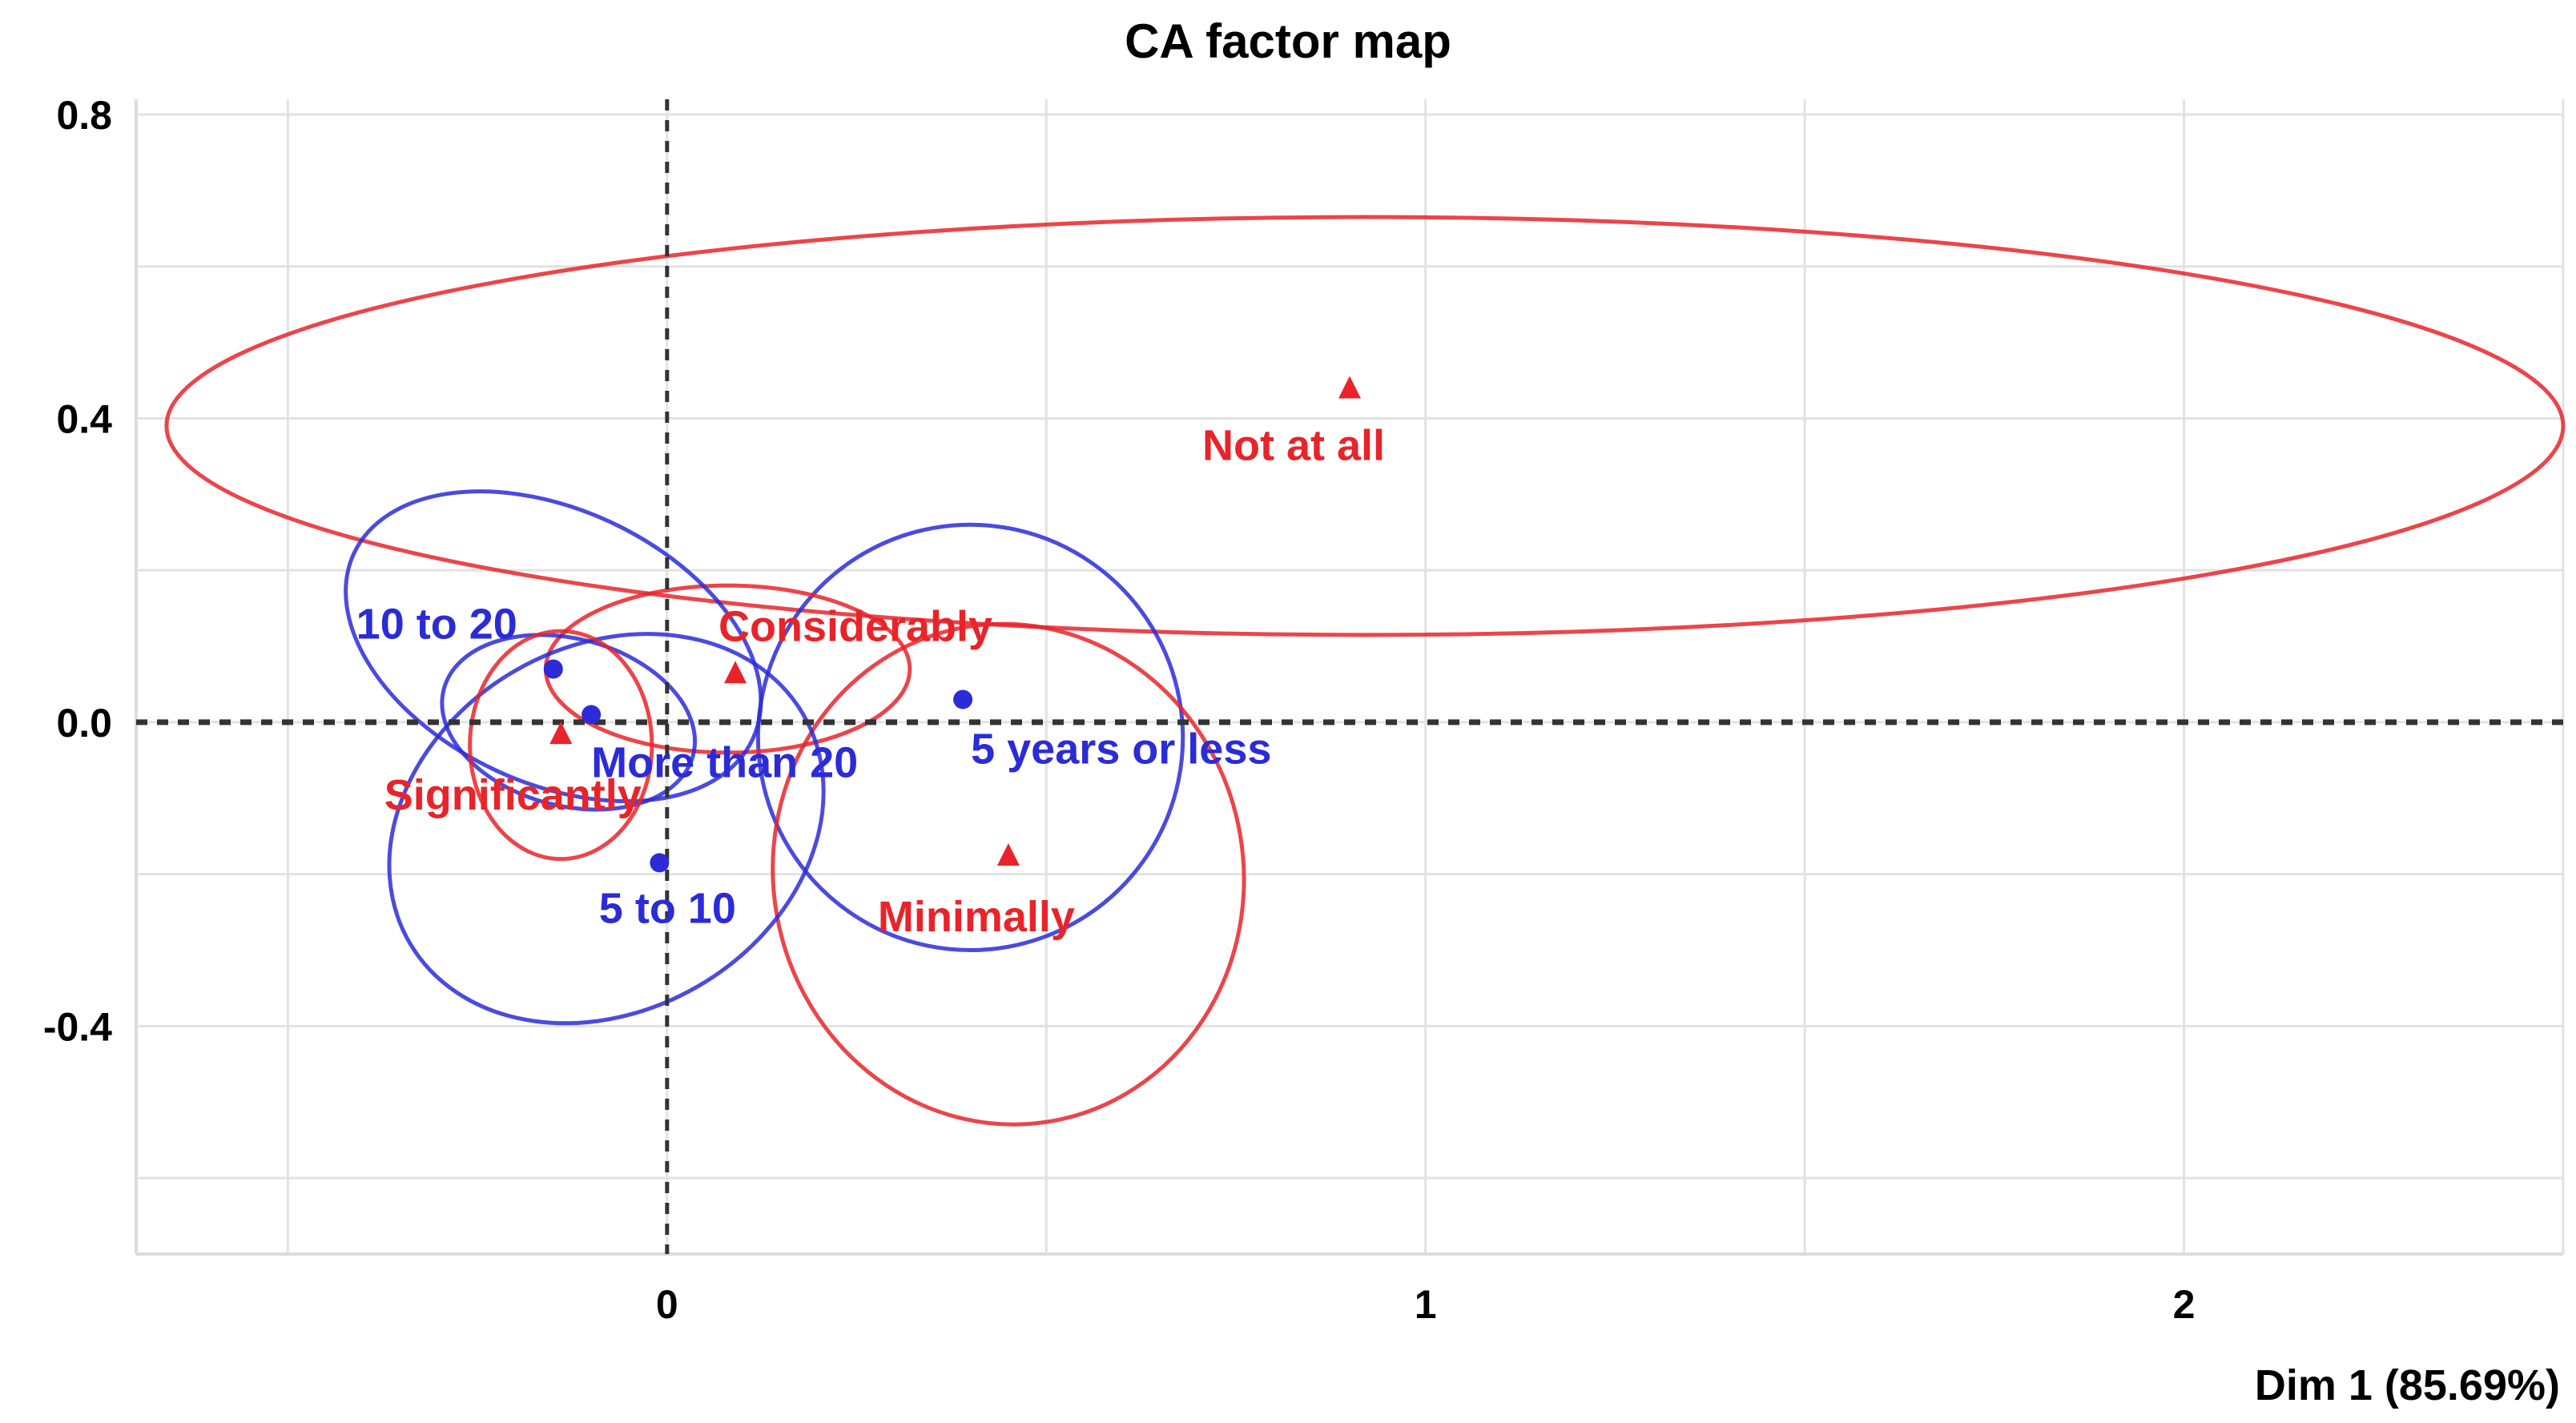 The image size is (2576, 1423). I want to click on x-tick-label: 1, so click(1426, 1304).